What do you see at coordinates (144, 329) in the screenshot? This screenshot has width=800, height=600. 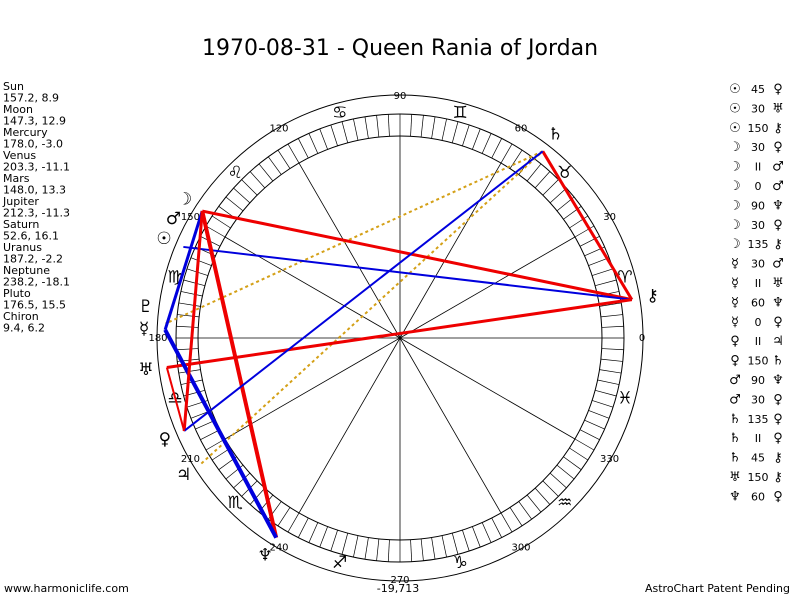 I see `planet-glyph: ☿` at bounding box center [144, 329].